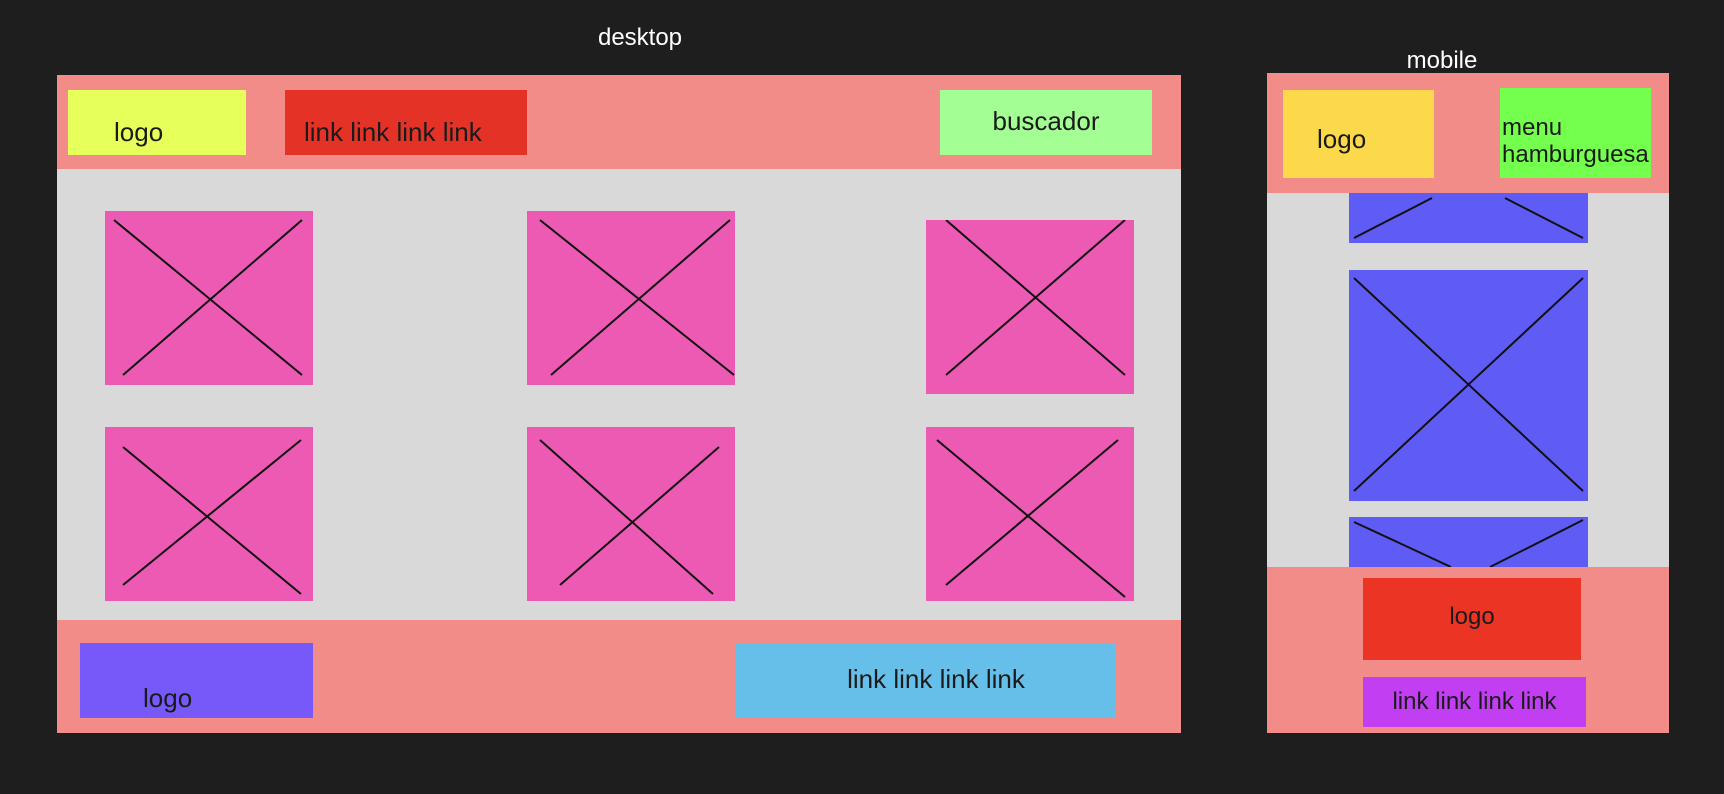  I want to click on mobile-logo: logo, so click(1358, 134).